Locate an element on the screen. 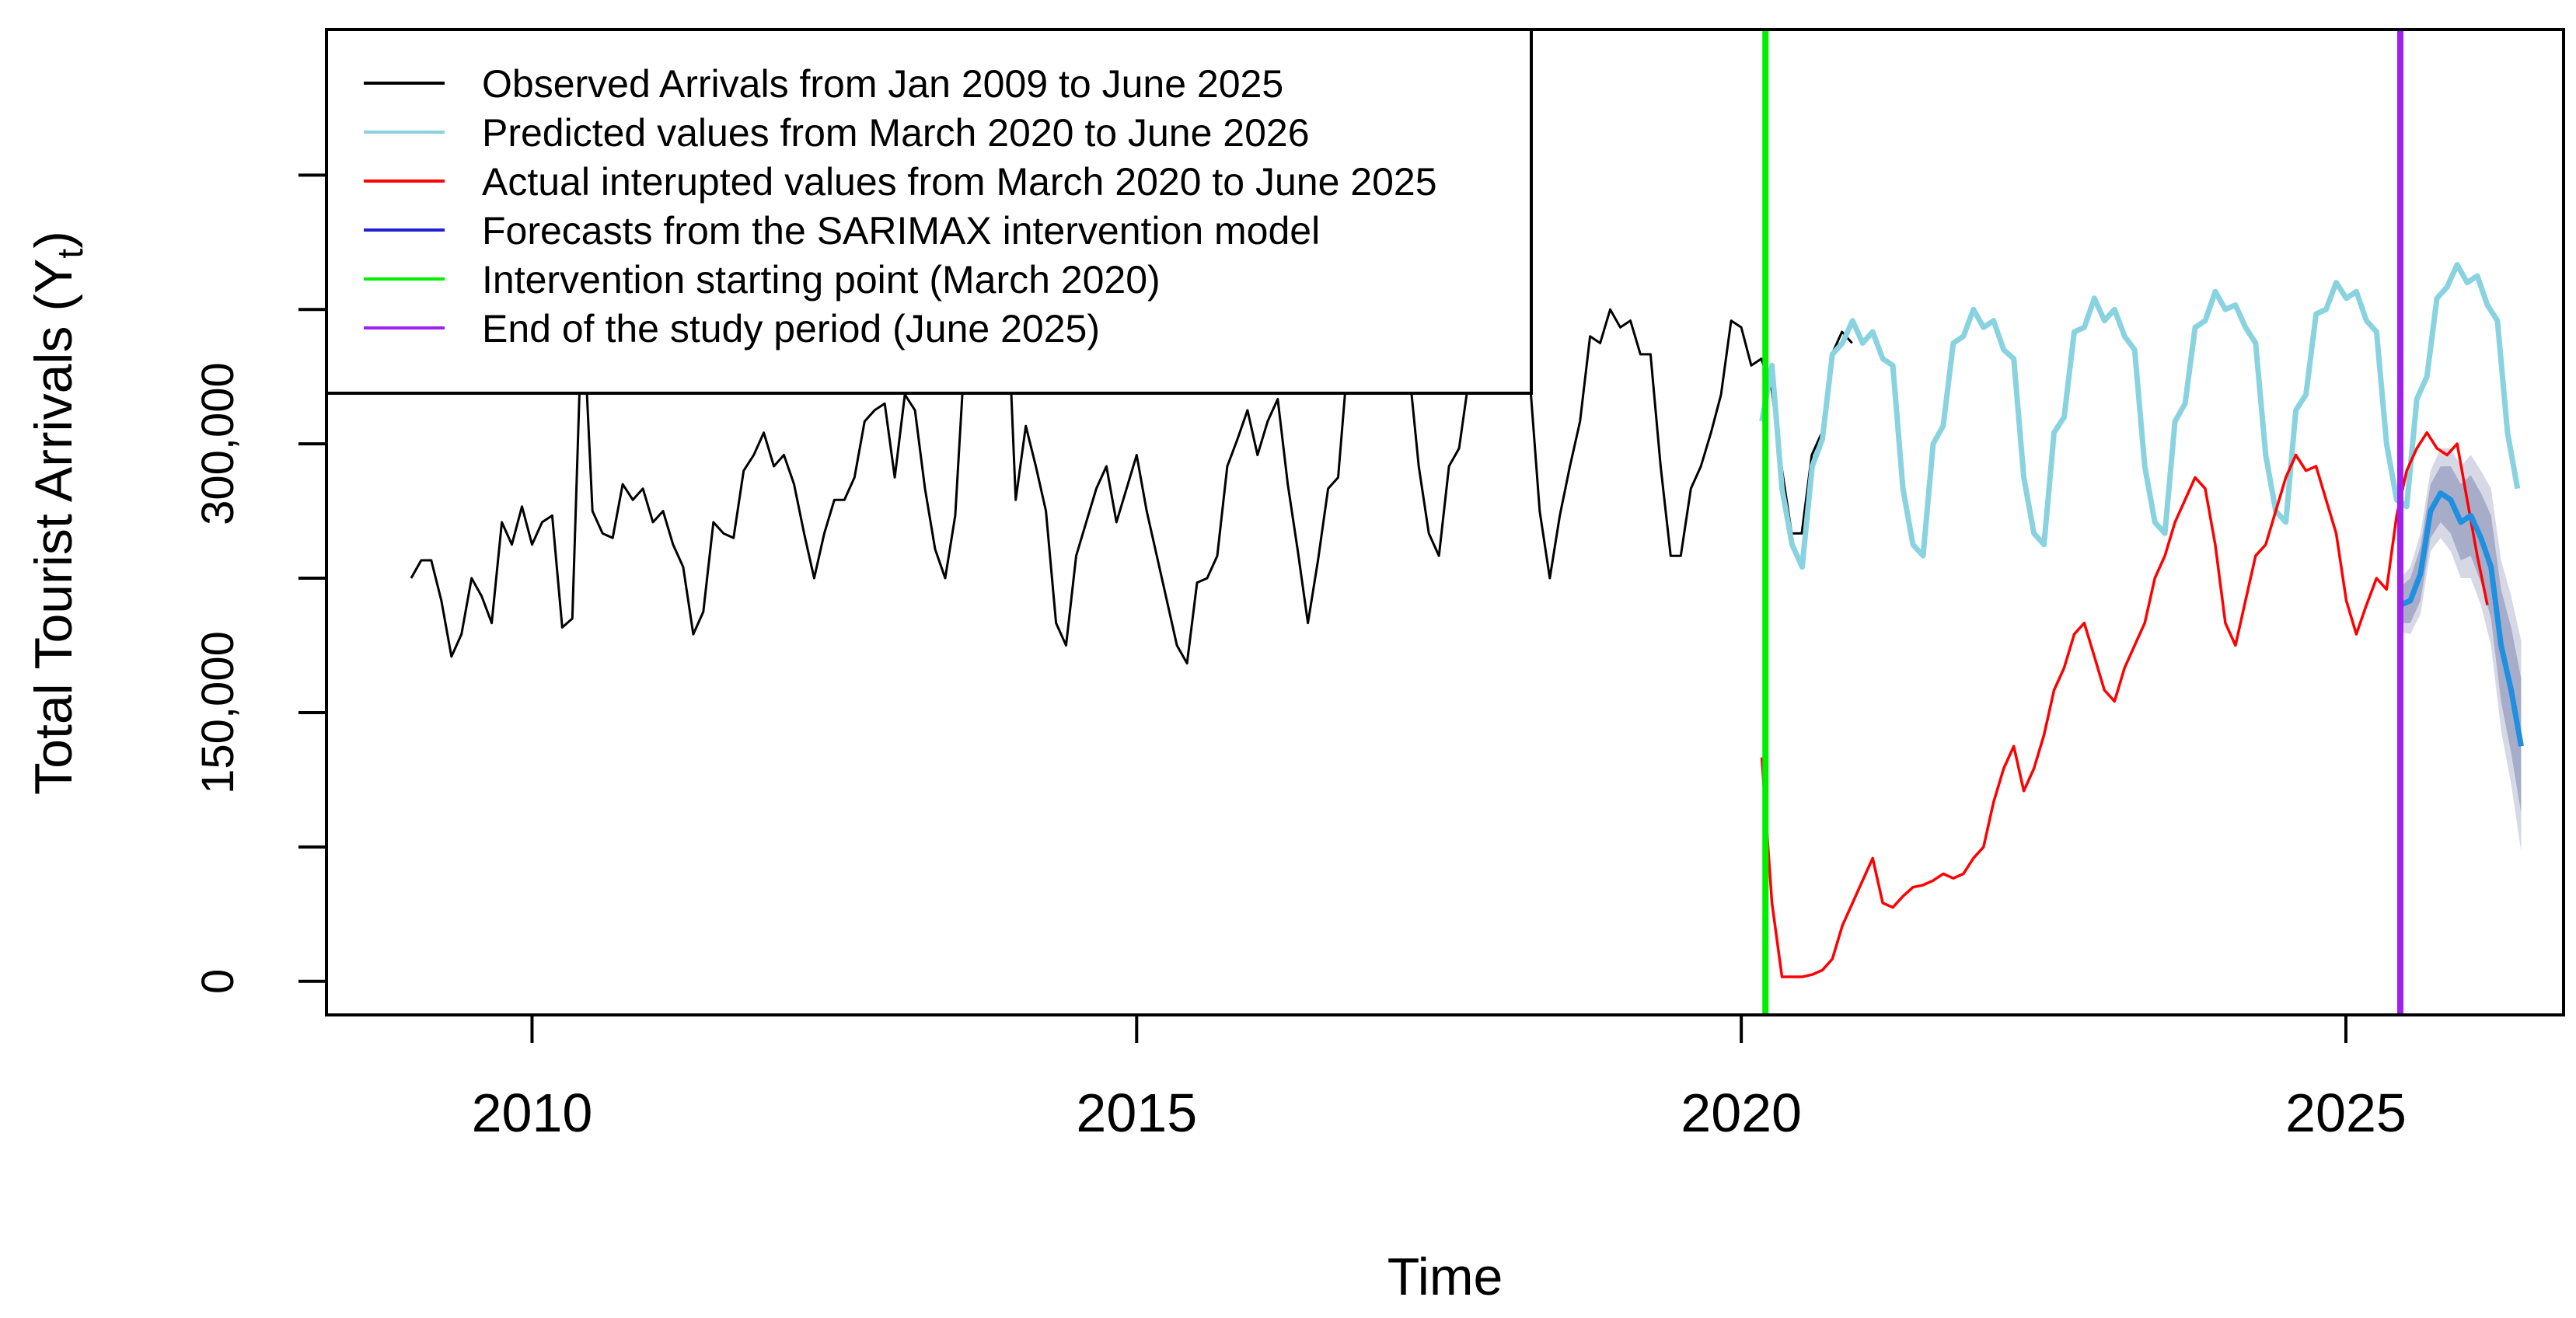  y-tick-label: 300,000 is located at coordinates (218, 443).